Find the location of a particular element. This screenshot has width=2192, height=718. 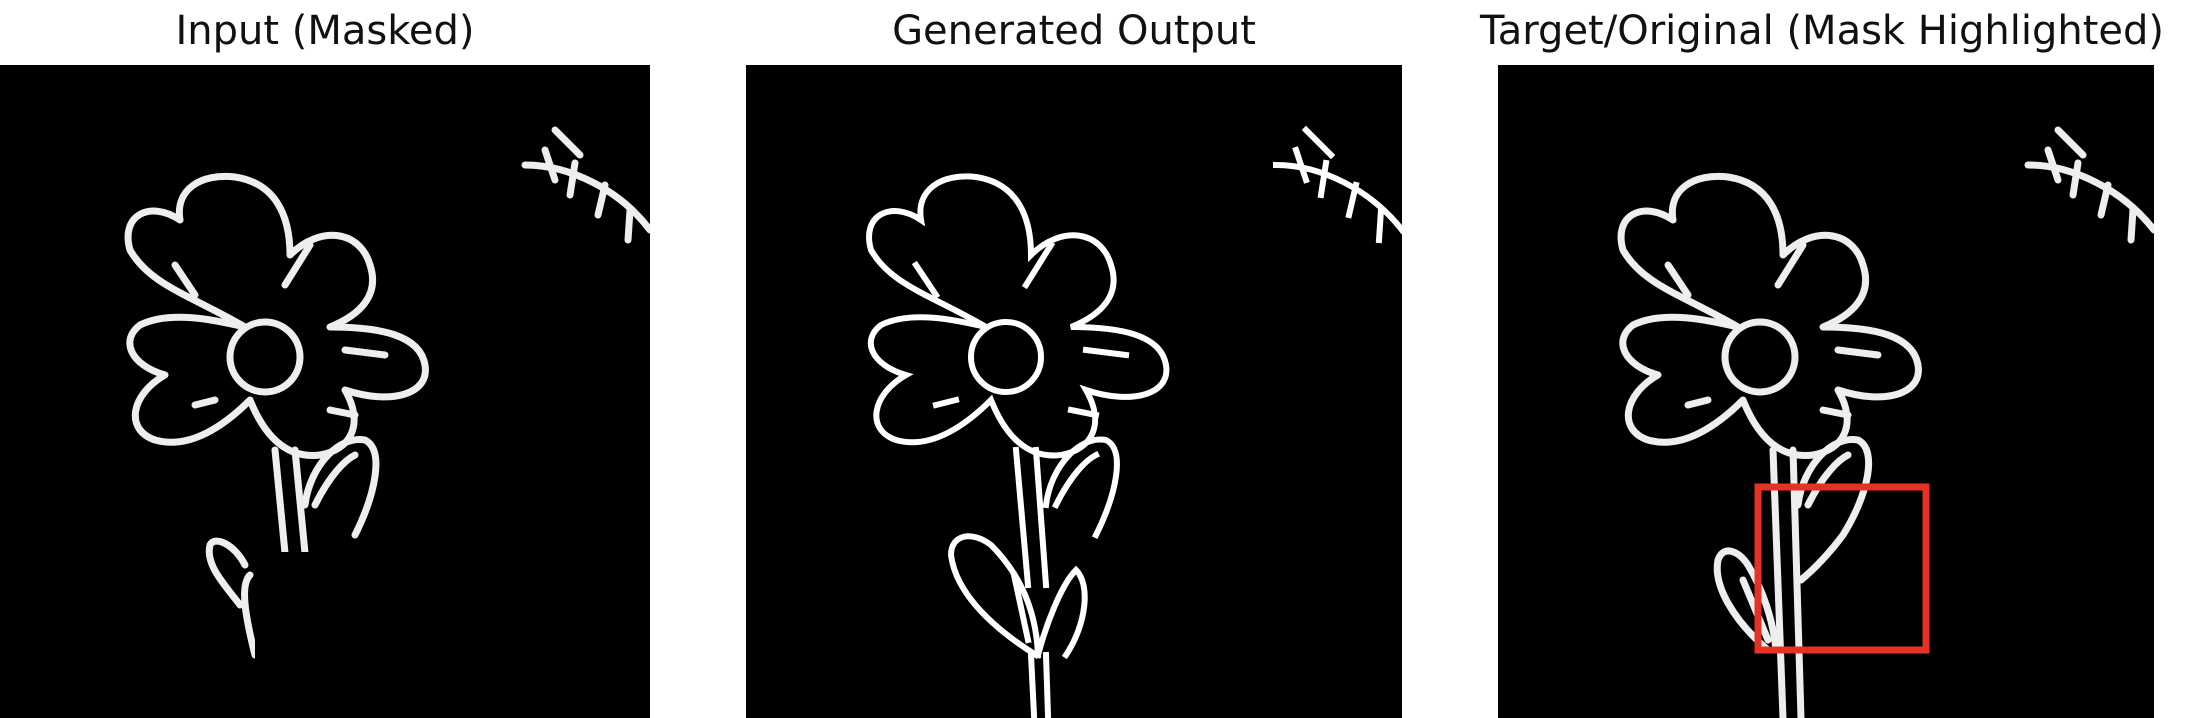

mask-highlight-box is located at coordinates (1842, 568).